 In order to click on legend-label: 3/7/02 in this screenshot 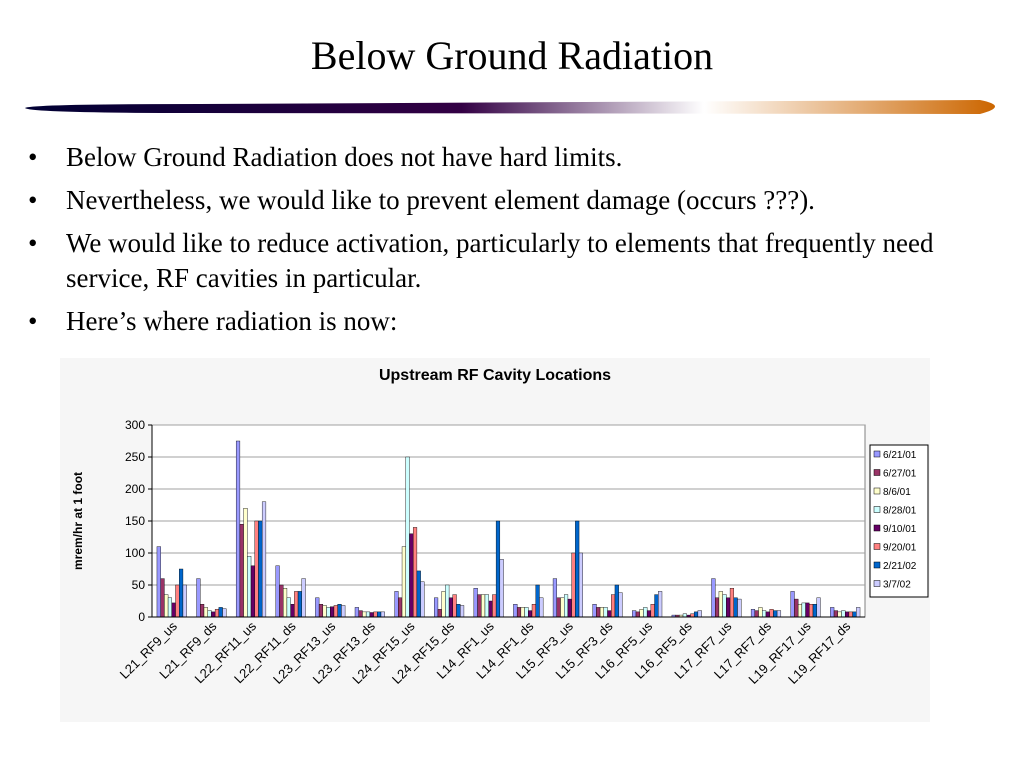, I will do `click(897, 585)`.